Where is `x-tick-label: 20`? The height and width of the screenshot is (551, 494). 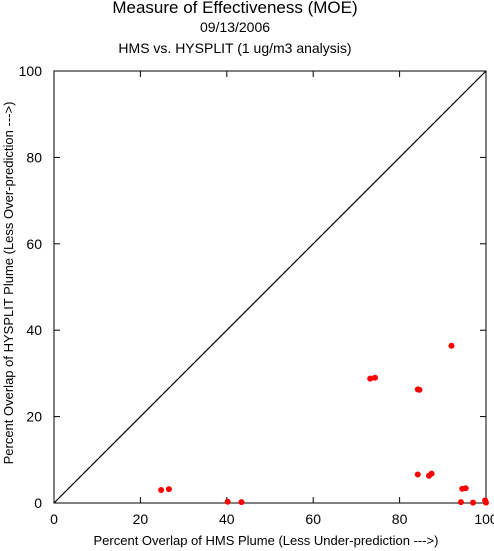
x-tick-label: 20 is located at coordinates (141, 519).